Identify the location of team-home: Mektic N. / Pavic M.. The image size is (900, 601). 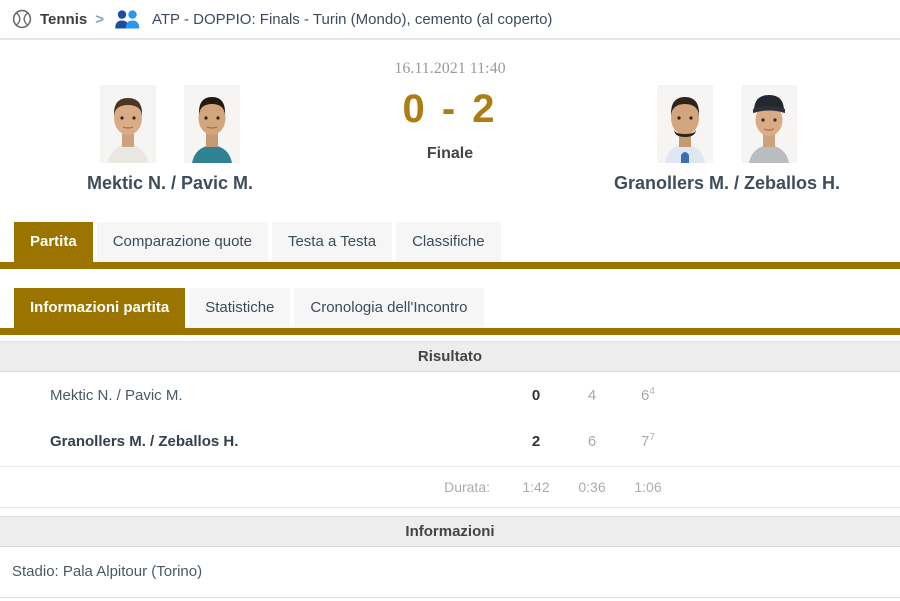
(170, 117).